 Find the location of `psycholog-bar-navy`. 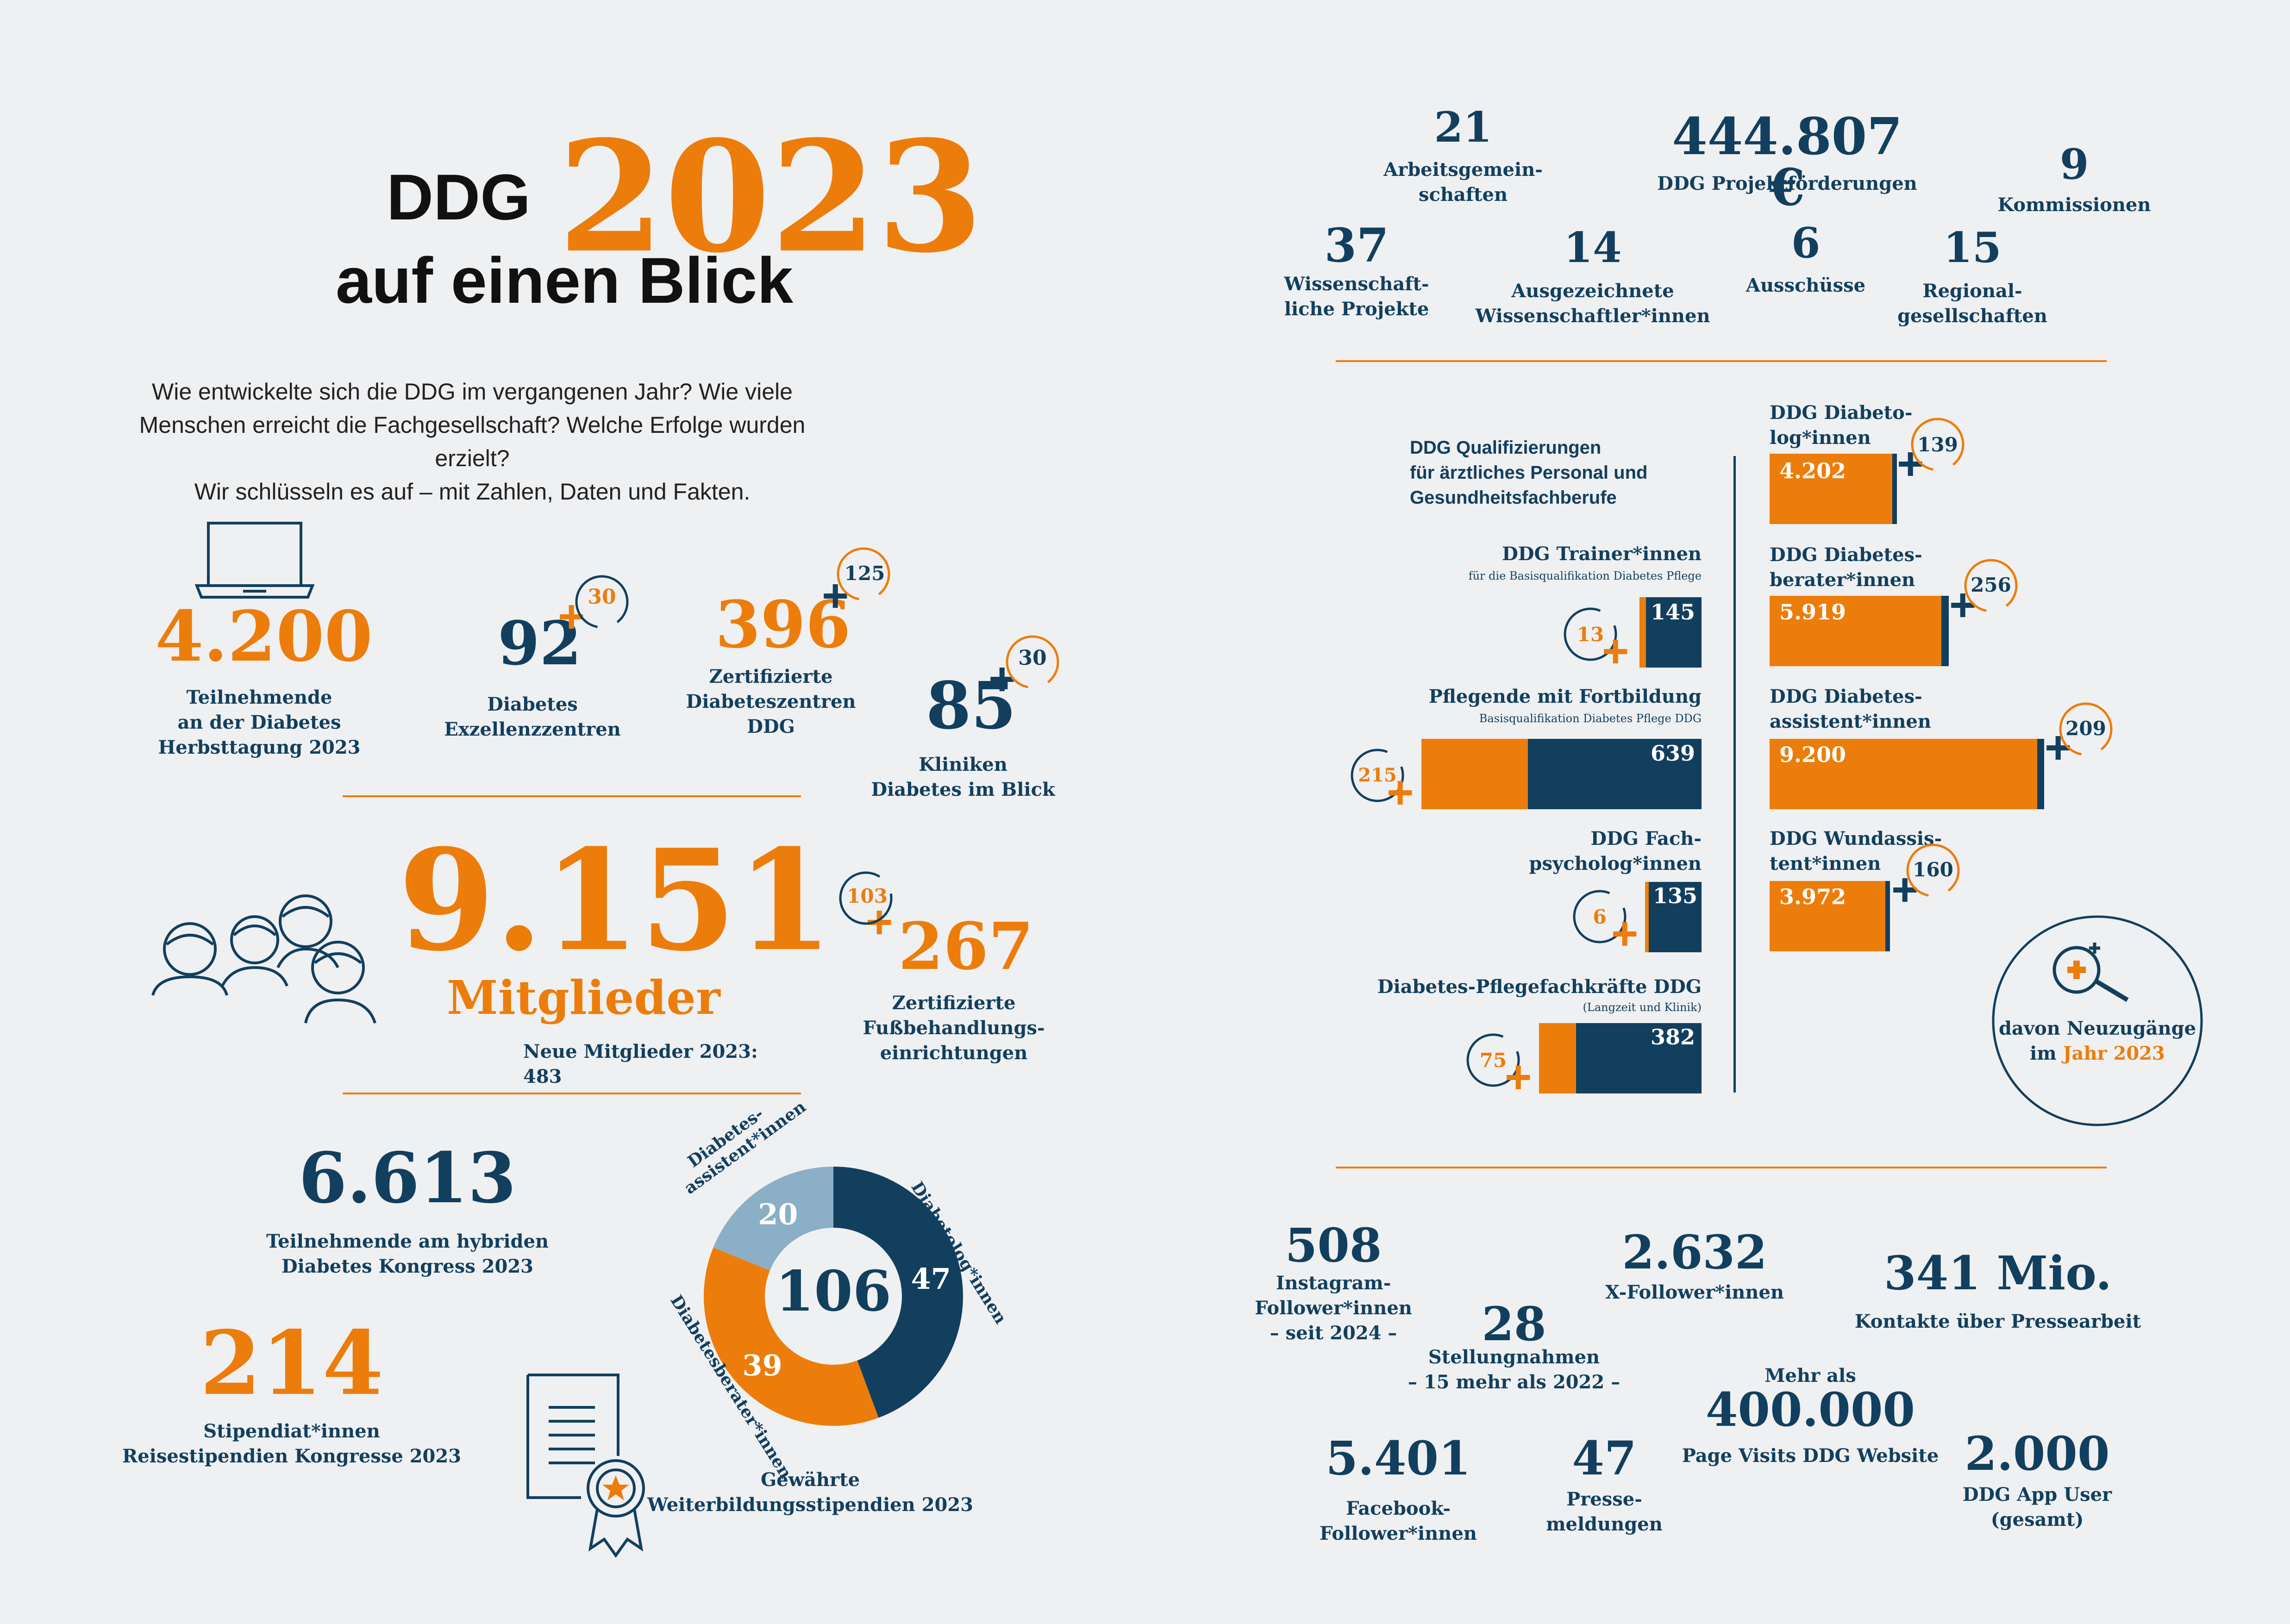

psycholog-bar-navy is located at coordinates (1675, 917).